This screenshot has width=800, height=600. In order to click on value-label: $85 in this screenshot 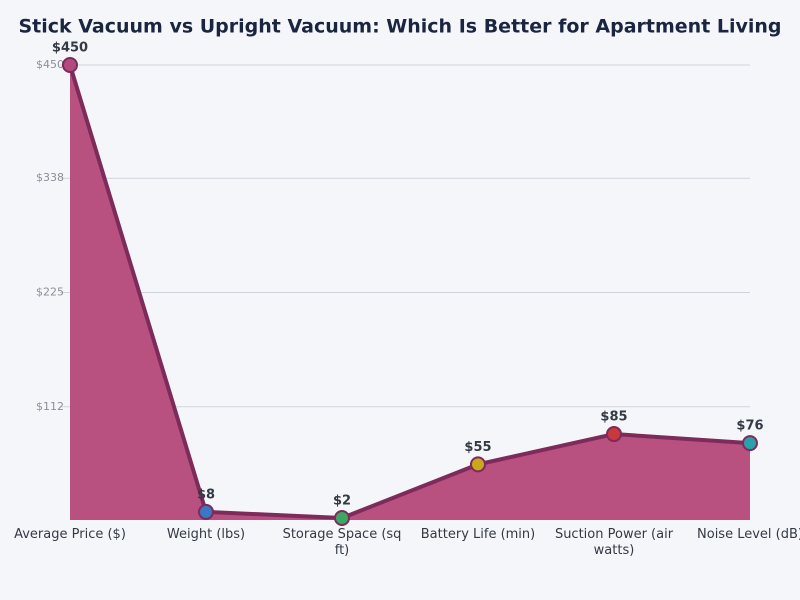, I will do `click(613, 417)`.